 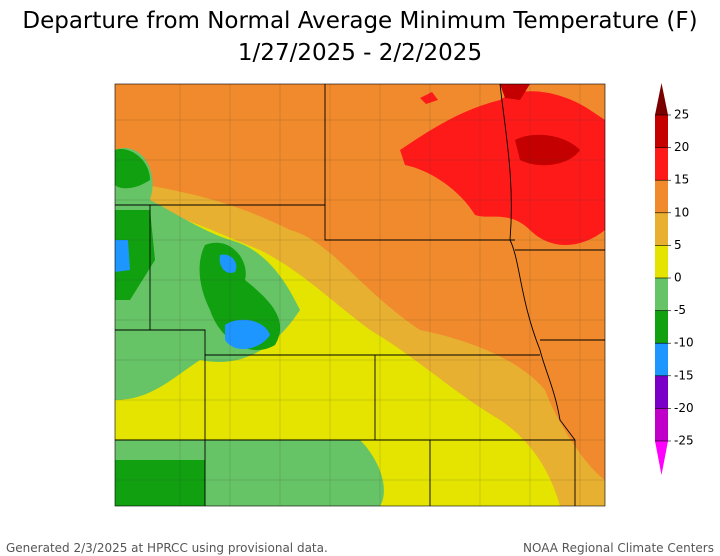 What do you see at coordinates (678, 245) in the screenshot?
I see `legend-label: 5` at bounding box center [678, 245].